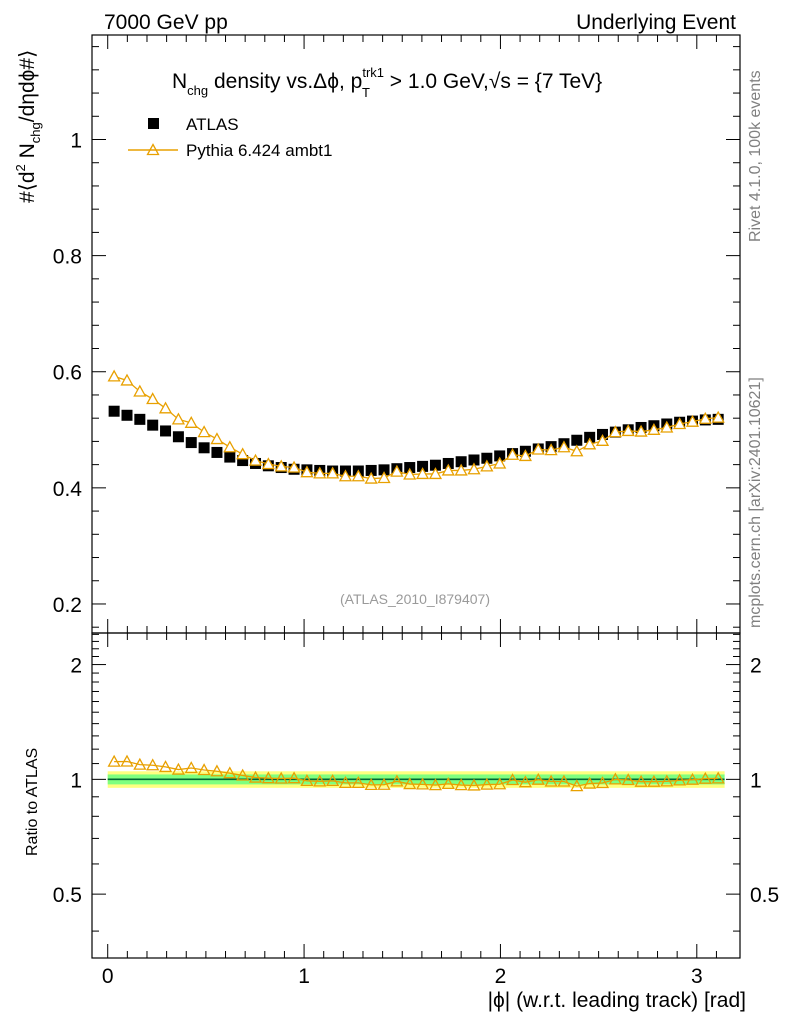 This screenshot has height=1024, width=786. What do you see at coordinates (67, 373) in the screenshot?
I see `main-y-tick-label: 0.6` at bounding box center [67, 373].